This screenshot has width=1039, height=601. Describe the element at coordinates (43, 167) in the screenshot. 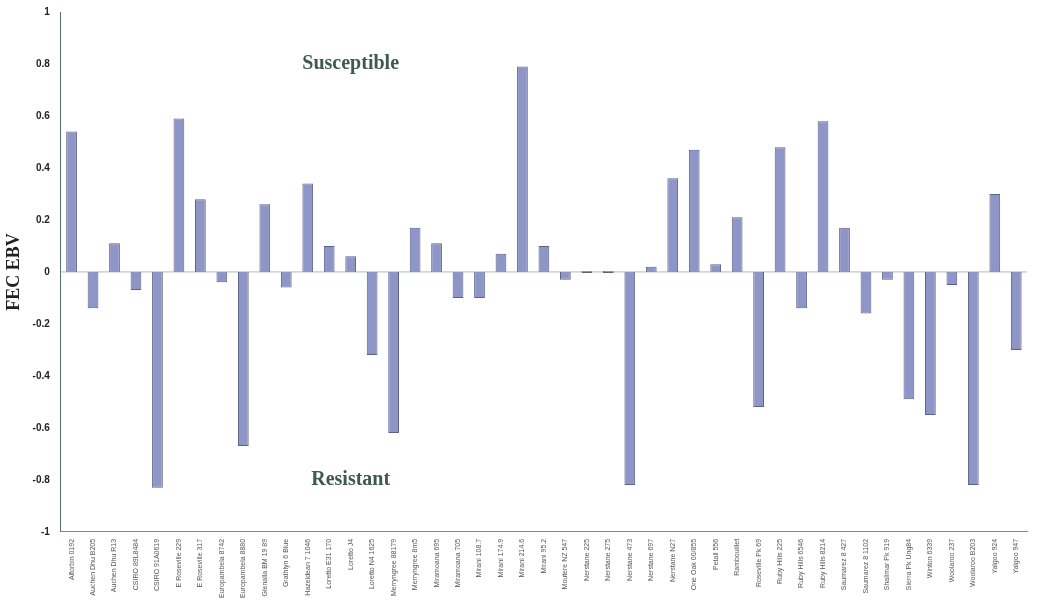

I see `y-tick-label: 0.4` at that location.